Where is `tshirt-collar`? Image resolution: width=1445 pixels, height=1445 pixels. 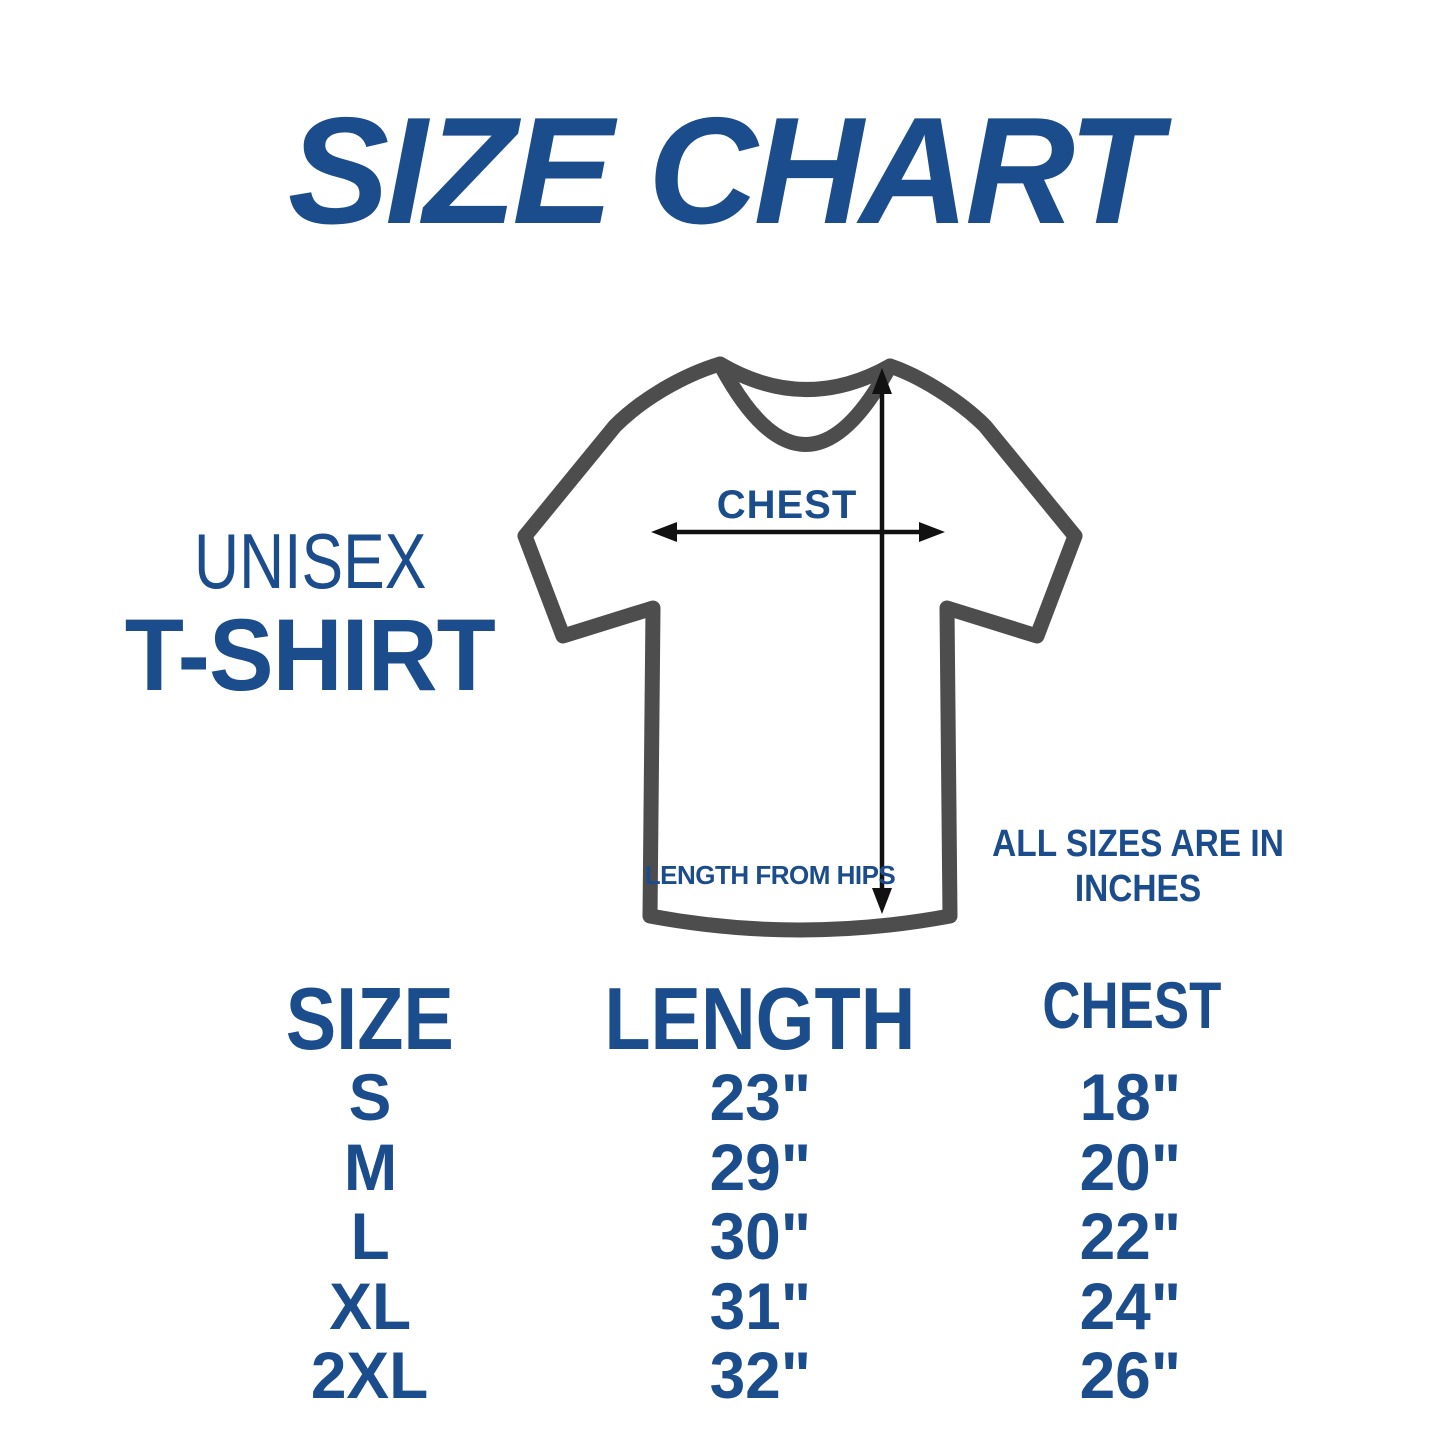 tshirt-collar is located at coordinates (805, 404).